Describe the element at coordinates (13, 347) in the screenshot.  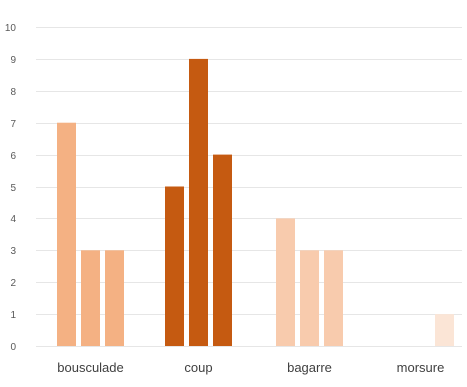
I see `y-tick-label: 0` at that location.